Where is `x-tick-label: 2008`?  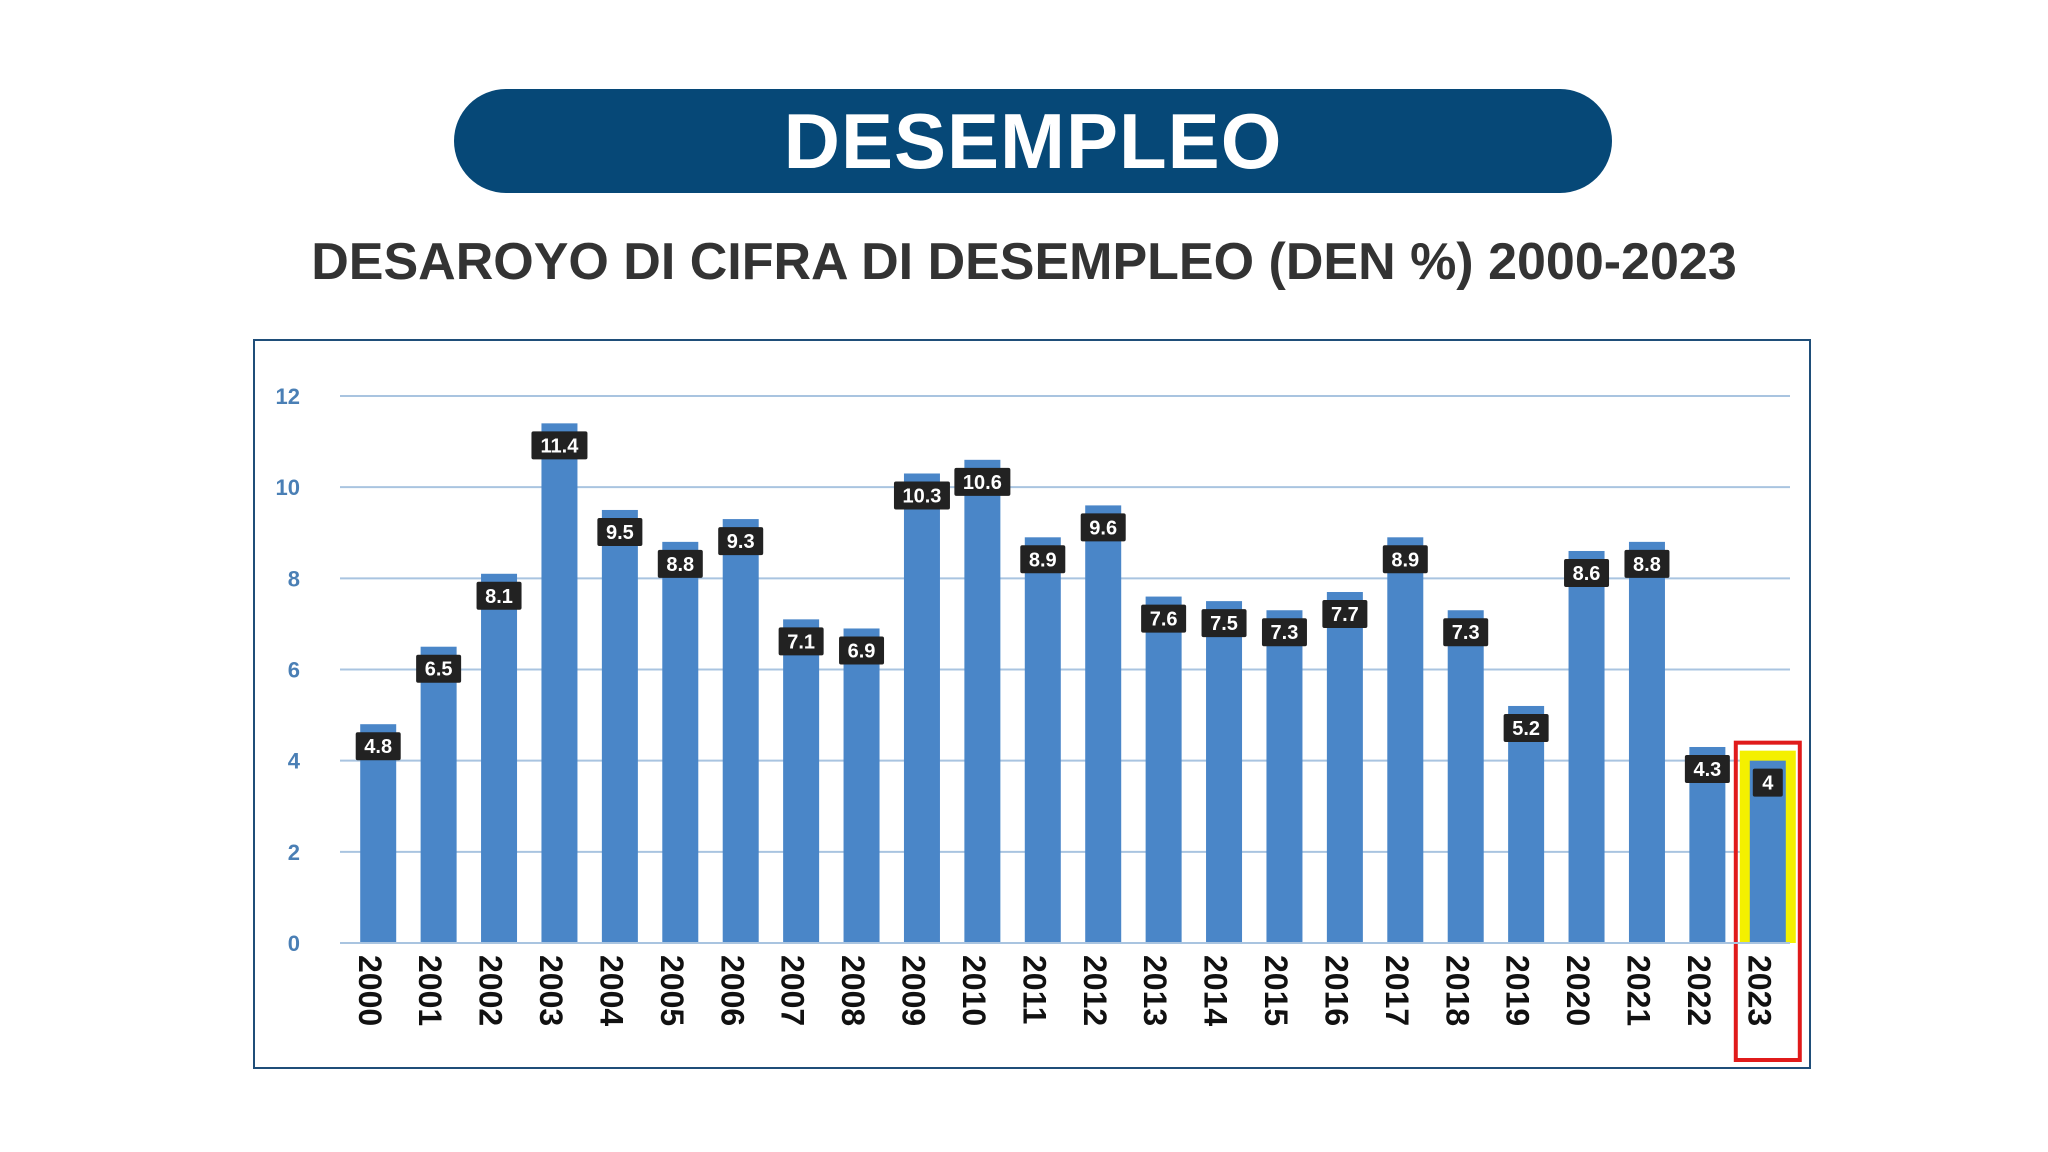
x-tick-label: 2008 is located at coordinates (853, 990).